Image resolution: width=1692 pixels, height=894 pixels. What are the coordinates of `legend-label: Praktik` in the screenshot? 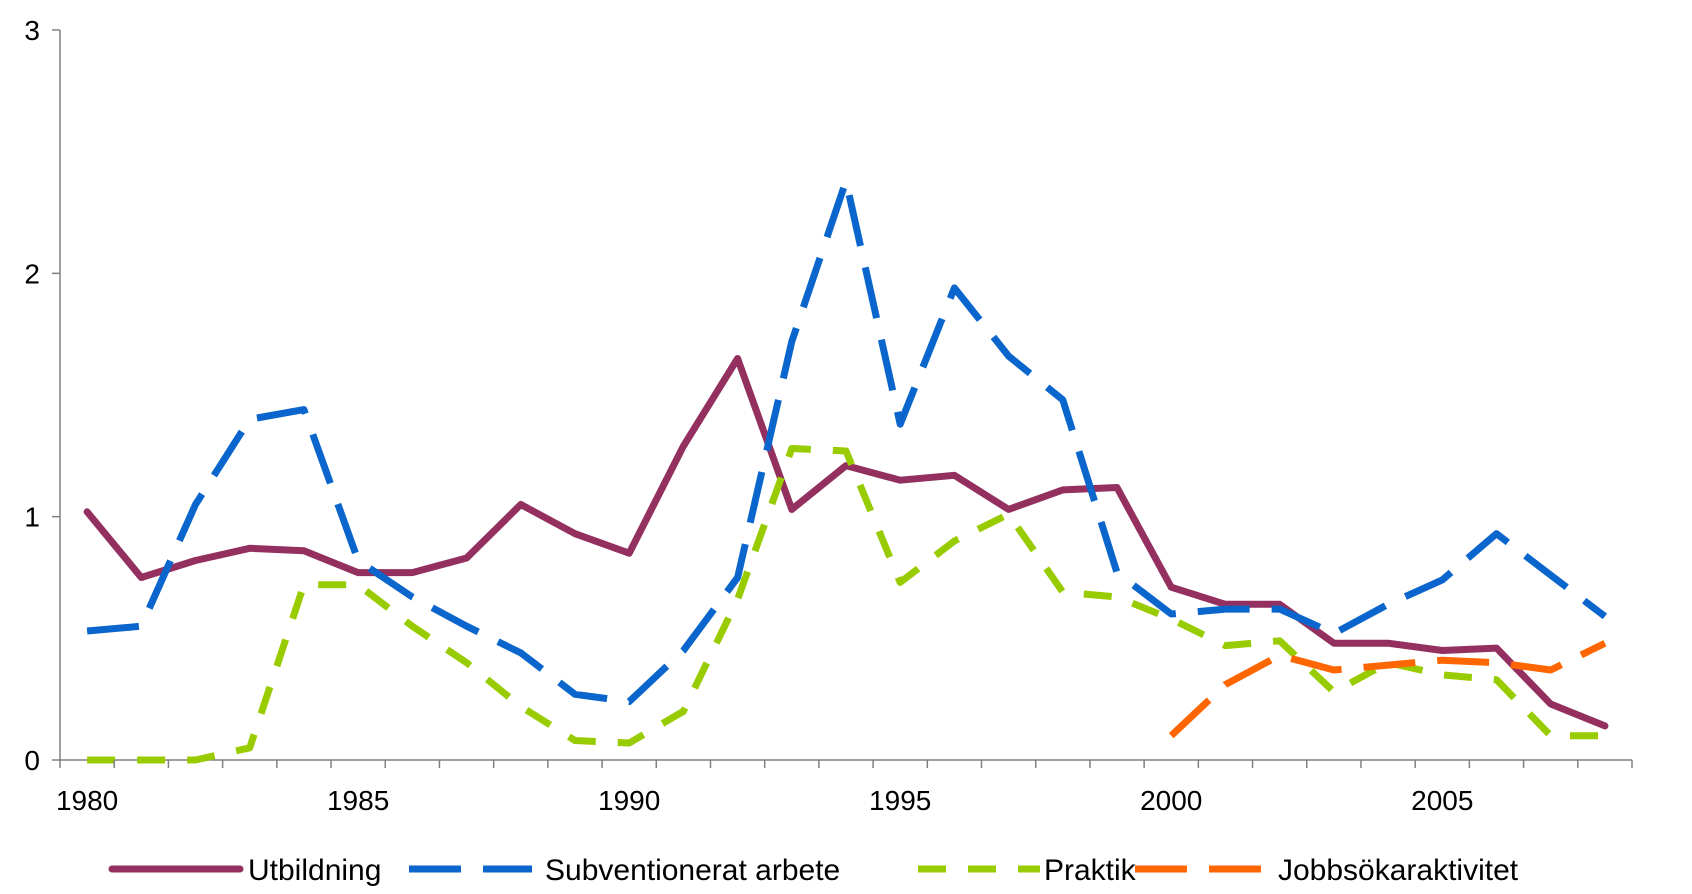 It's located at (1090, 870).